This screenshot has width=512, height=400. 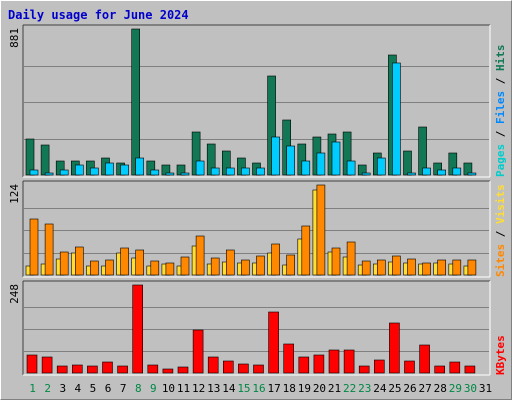 I want to click on legend-label: Pages / Files / Hits, so click(x=500, y=111).